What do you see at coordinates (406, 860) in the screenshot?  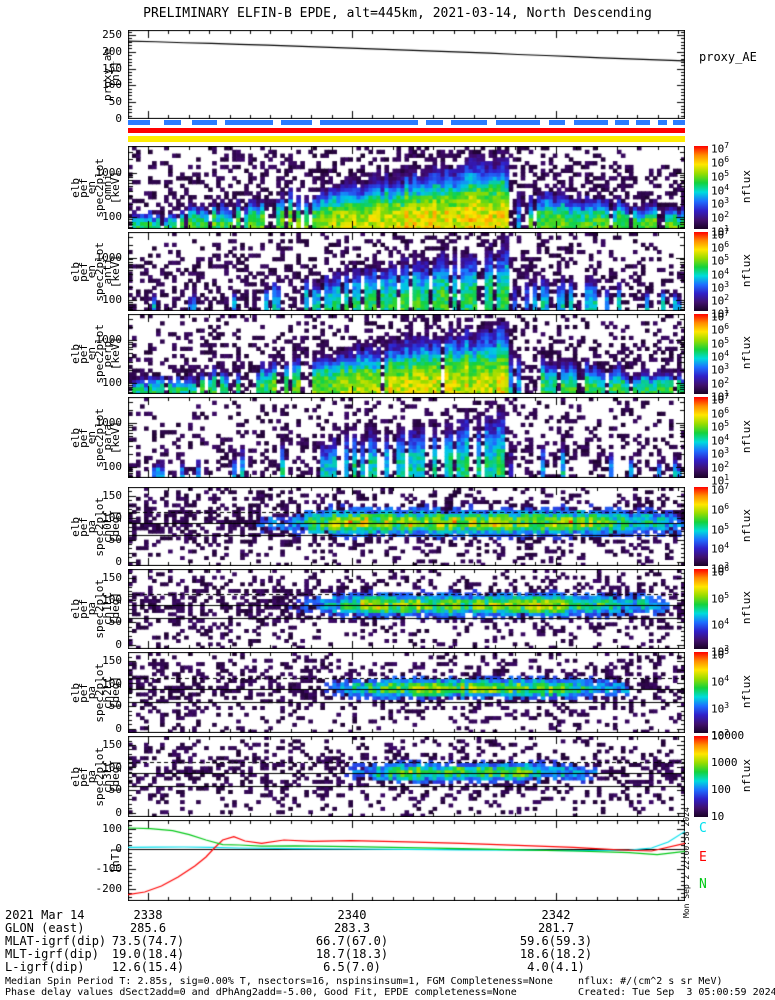 I see `panel-igrf-canvas` at bounding box center [406, 860].